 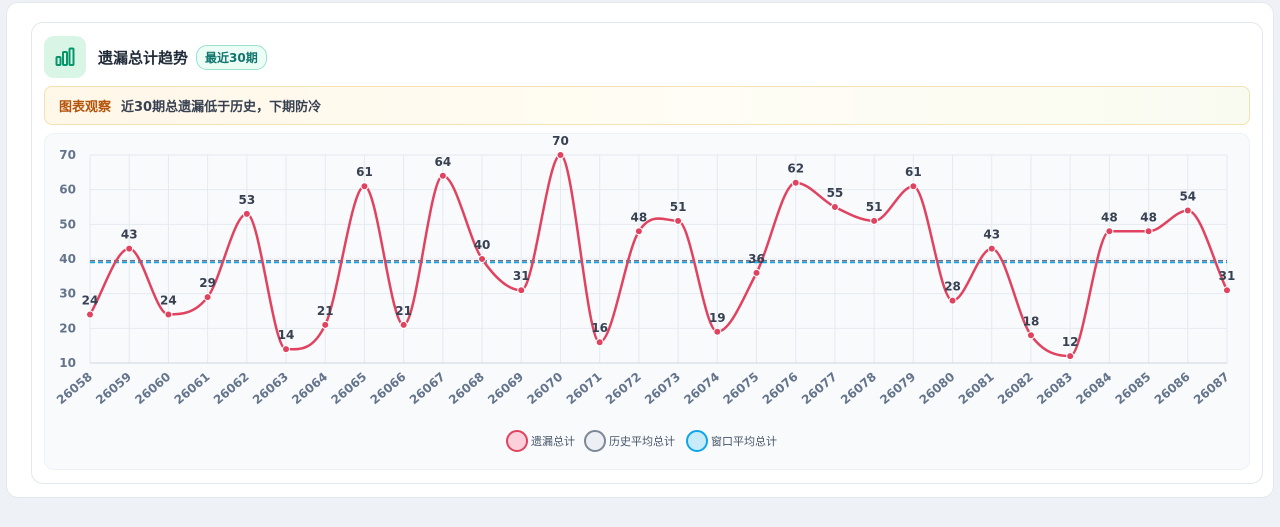 I want to click on x-tick-label: 26086, so click(x=1172, y=389).